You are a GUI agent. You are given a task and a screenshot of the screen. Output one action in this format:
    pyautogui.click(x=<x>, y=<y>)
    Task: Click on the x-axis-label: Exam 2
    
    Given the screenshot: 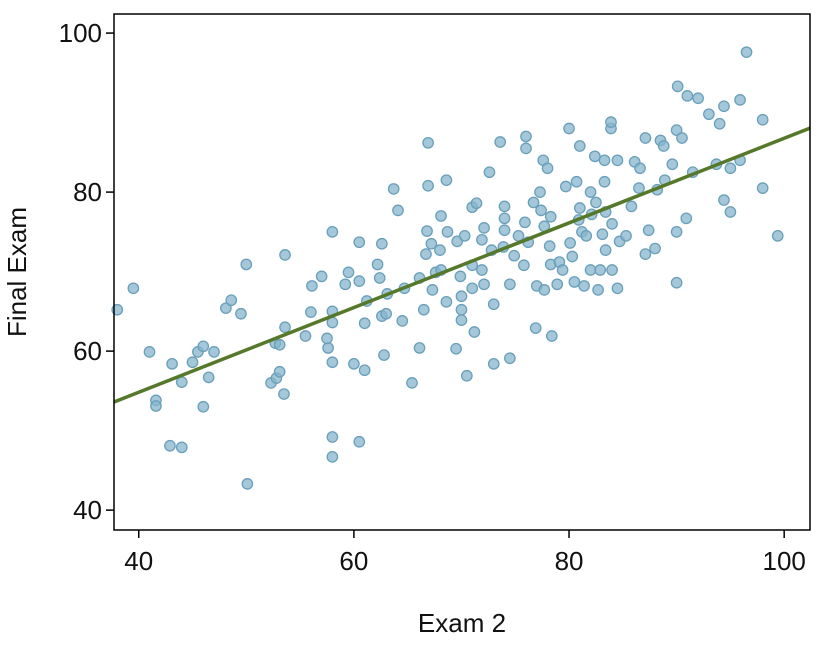 What is the action you would take?
    pyautogui.click(x=462, y=623)
    